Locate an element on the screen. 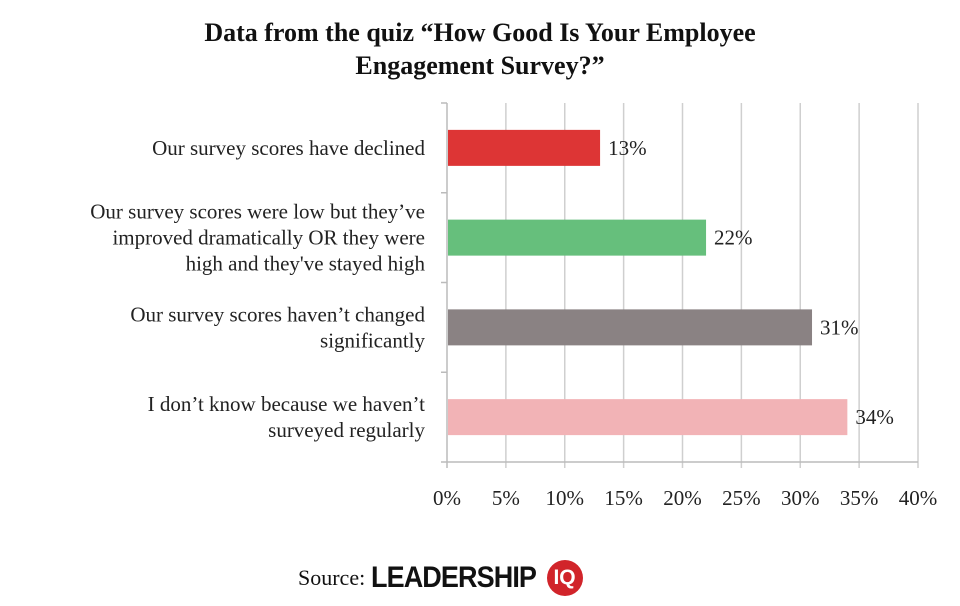 The image size is (960, 606). iq-badge: IQ is located at coordinates (564, 578).